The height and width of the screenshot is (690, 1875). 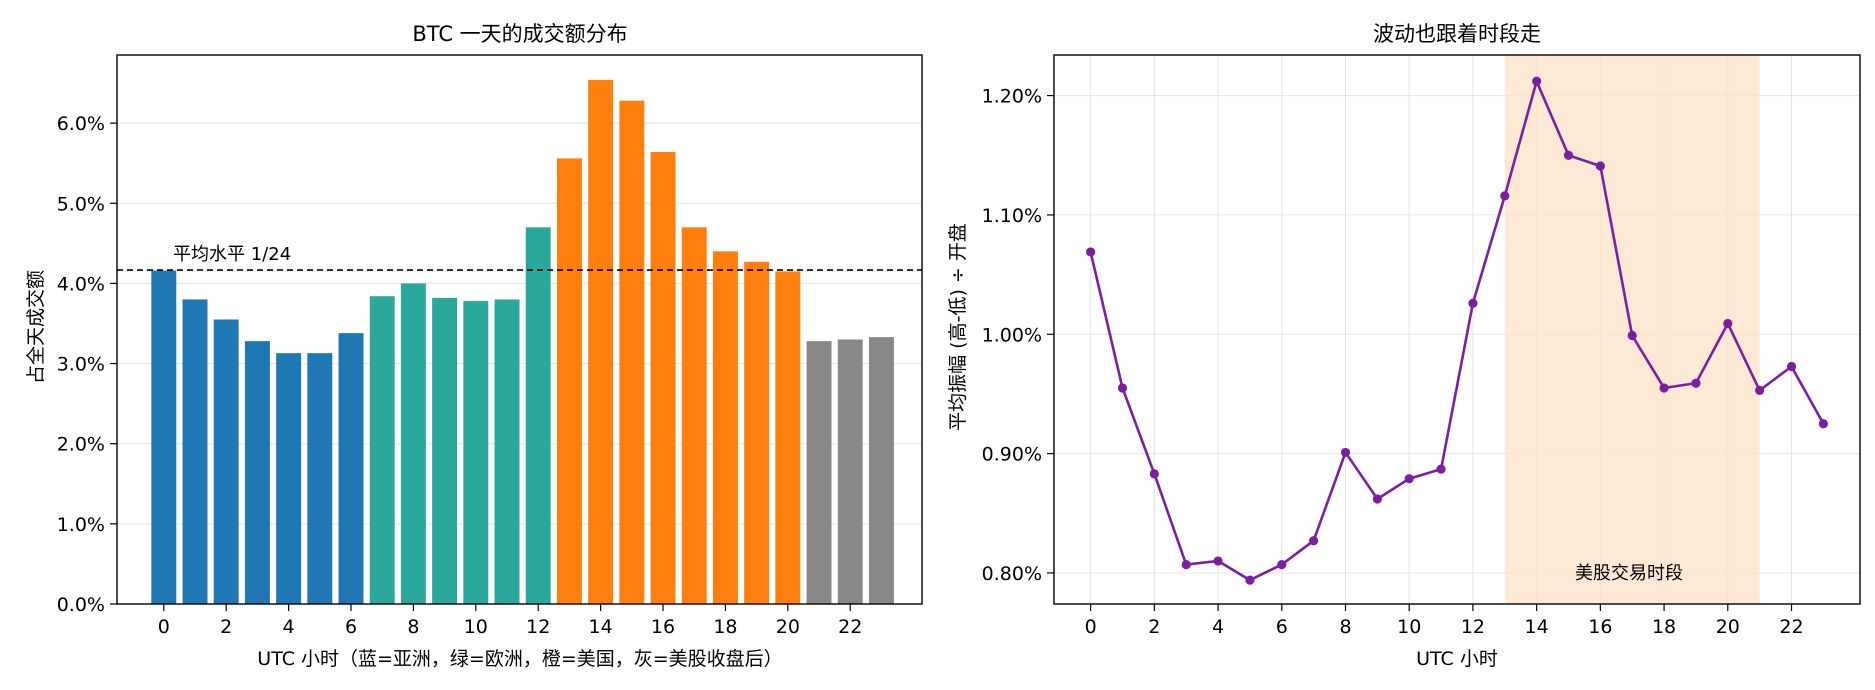 What do you see at coordinates (81, 525) in the screenshot?
I see `y-tick-label: 1.0%` at bounding box center [81, 525].